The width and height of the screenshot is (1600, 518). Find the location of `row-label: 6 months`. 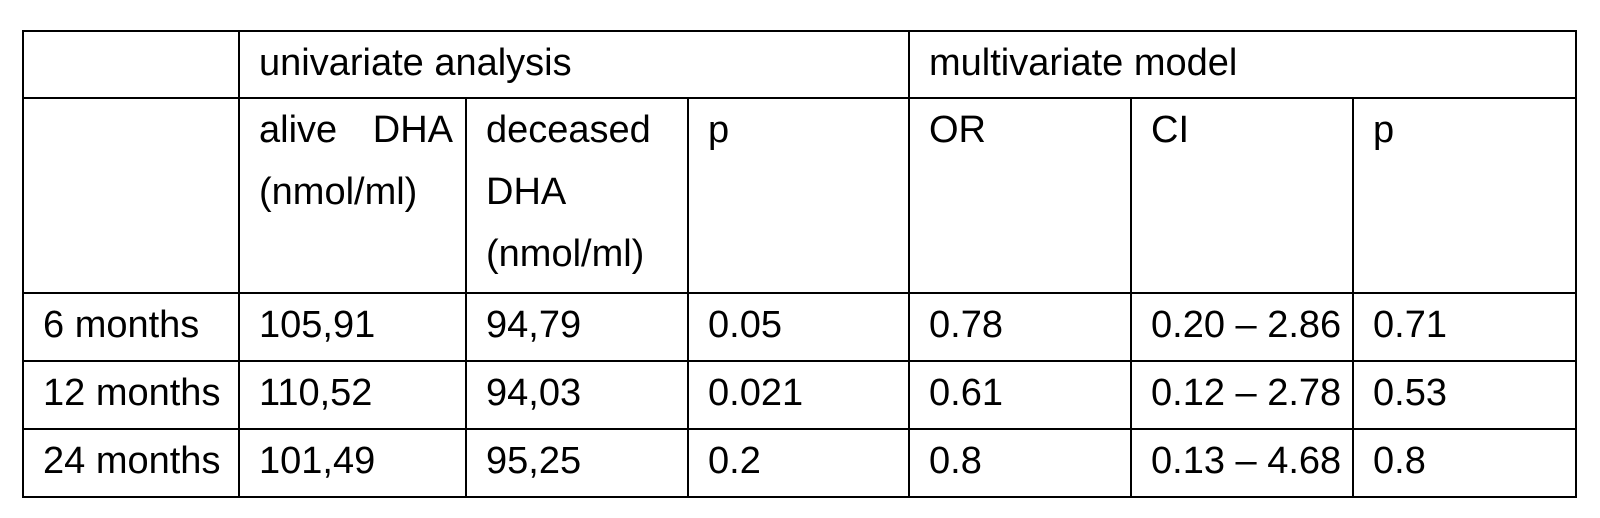

row-label: 6 months is located at coordinates (131, 327).